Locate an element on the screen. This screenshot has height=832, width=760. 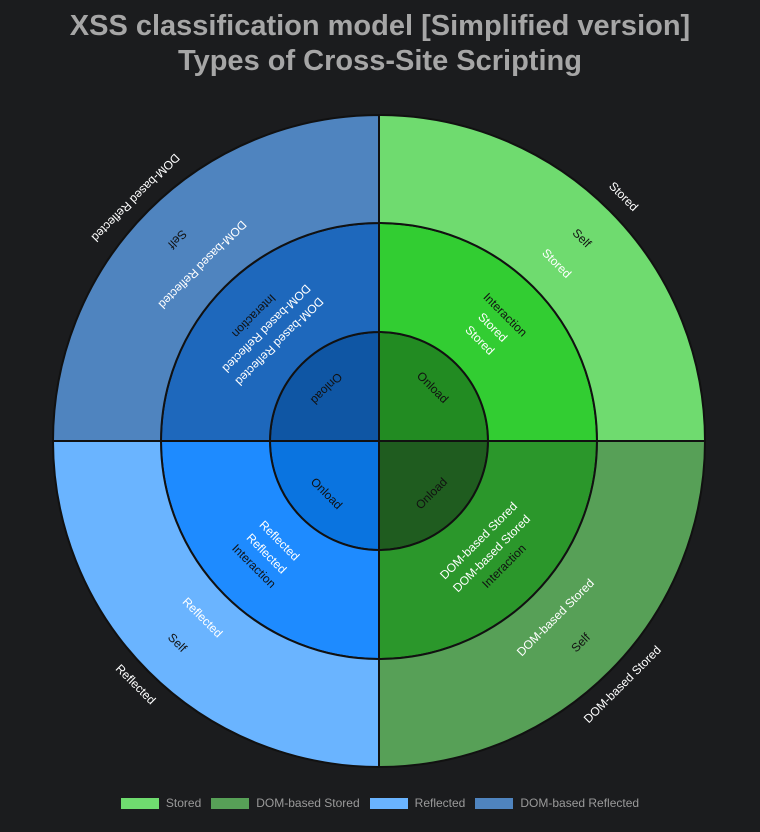
legend-label: DOM-based Stored is located at coordinates (308, 803).